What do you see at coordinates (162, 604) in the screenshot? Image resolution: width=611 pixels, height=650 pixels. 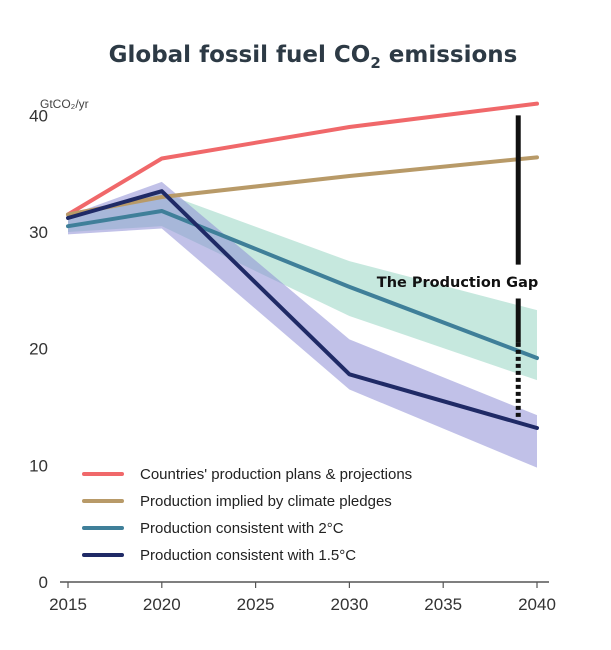 I see `x-tick-label: 2020` at bounding box center [162, 604].